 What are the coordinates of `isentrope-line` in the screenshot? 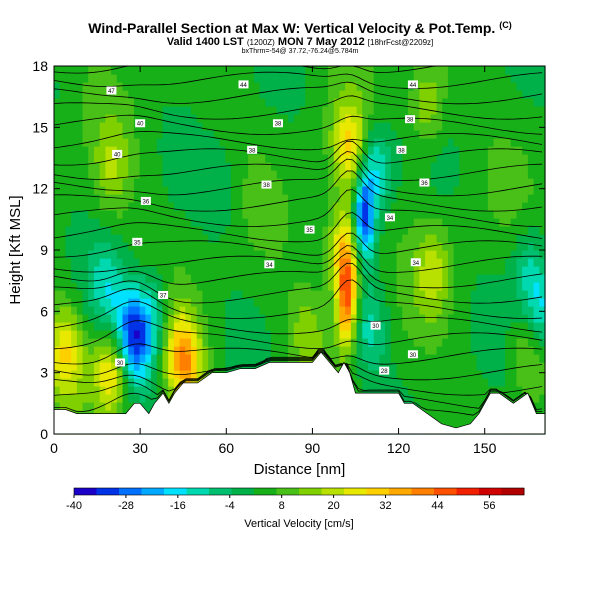 It's located at (298, 153).